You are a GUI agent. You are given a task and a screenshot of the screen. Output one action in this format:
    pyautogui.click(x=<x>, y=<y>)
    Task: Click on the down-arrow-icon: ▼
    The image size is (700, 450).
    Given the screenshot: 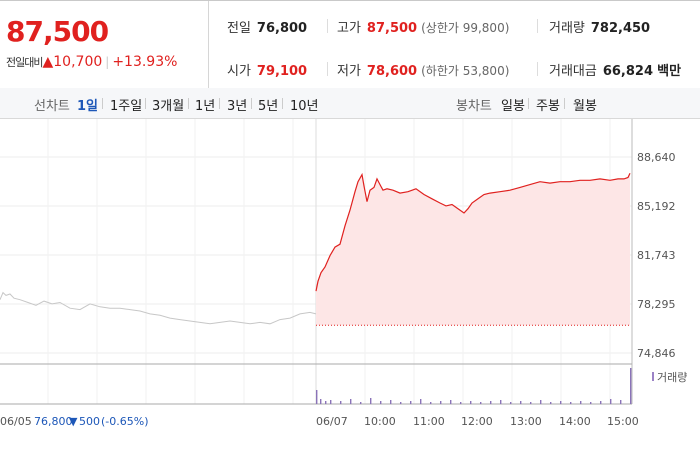 What is the action you would take?
    pyautogui.click(x=73, y=421)
    